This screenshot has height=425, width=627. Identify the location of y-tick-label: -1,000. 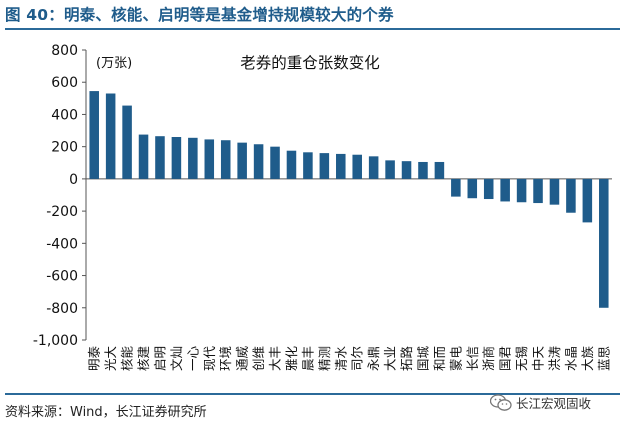
(55, 341).